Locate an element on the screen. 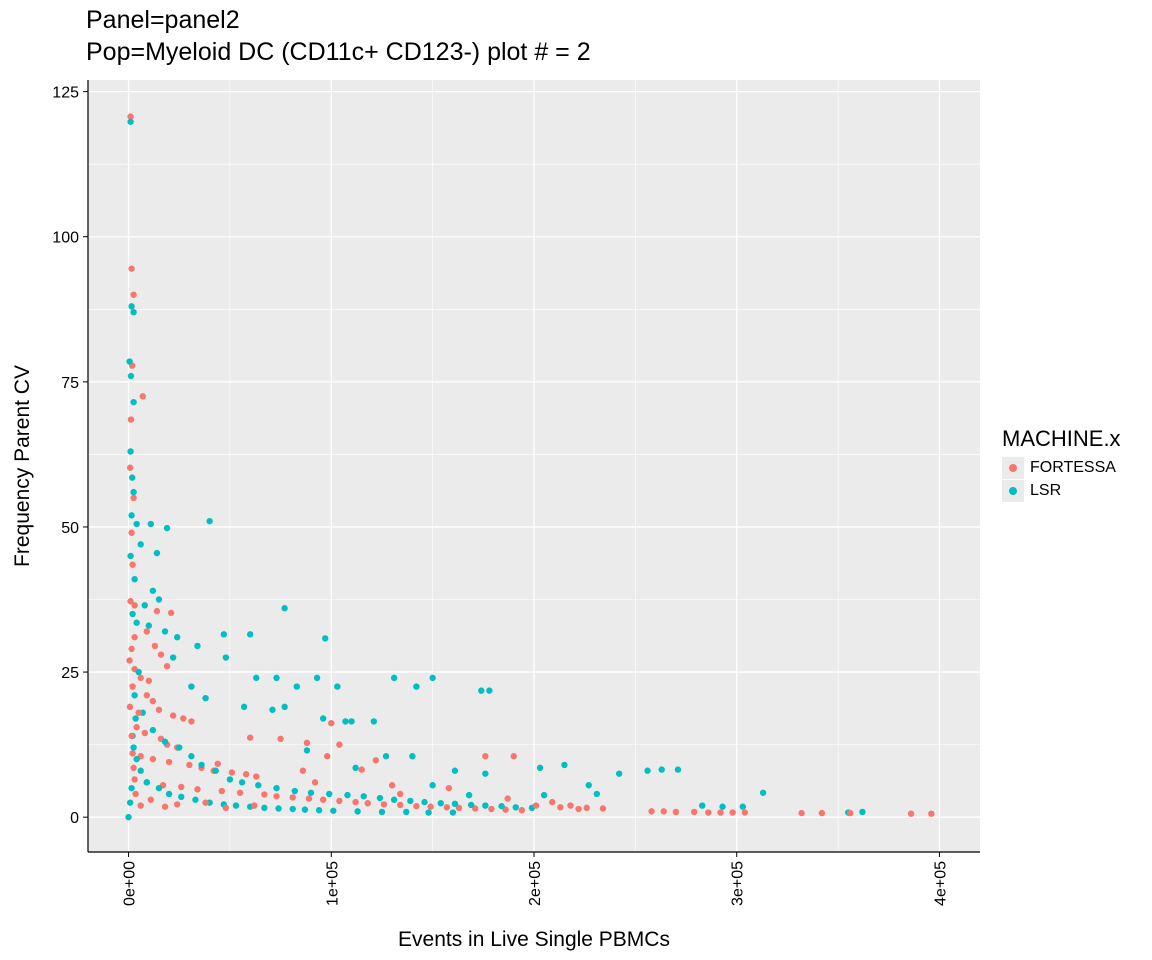 This screenshot has height=960, width=1152. y-axis-ticks: 0 25 50 75 100 125 is located at coordinates (70, 456).